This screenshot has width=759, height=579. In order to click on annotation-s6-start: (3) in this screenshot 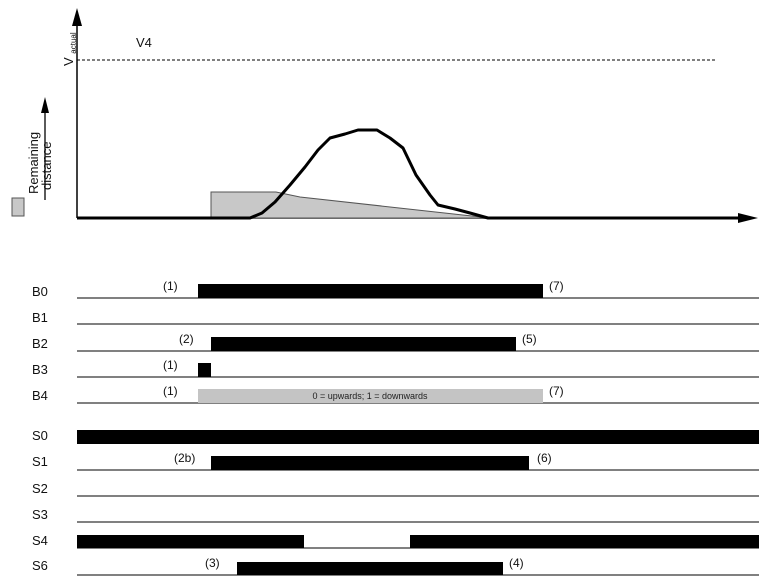, I will do `click(212, 563)`.